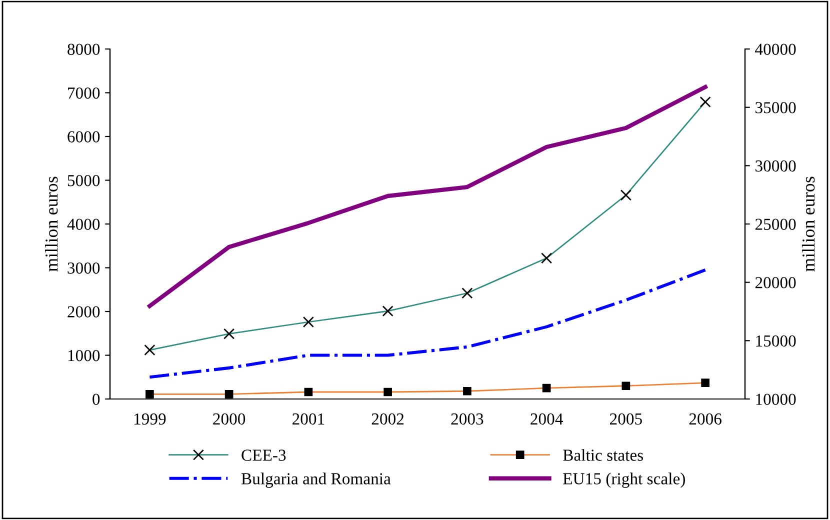 The width and height of the screenshot is (830, 520). What do you see at coordinates (776, 399) in the screenshot?
I see `y2-tick-label: 10000` at bounding box center [776, 399].